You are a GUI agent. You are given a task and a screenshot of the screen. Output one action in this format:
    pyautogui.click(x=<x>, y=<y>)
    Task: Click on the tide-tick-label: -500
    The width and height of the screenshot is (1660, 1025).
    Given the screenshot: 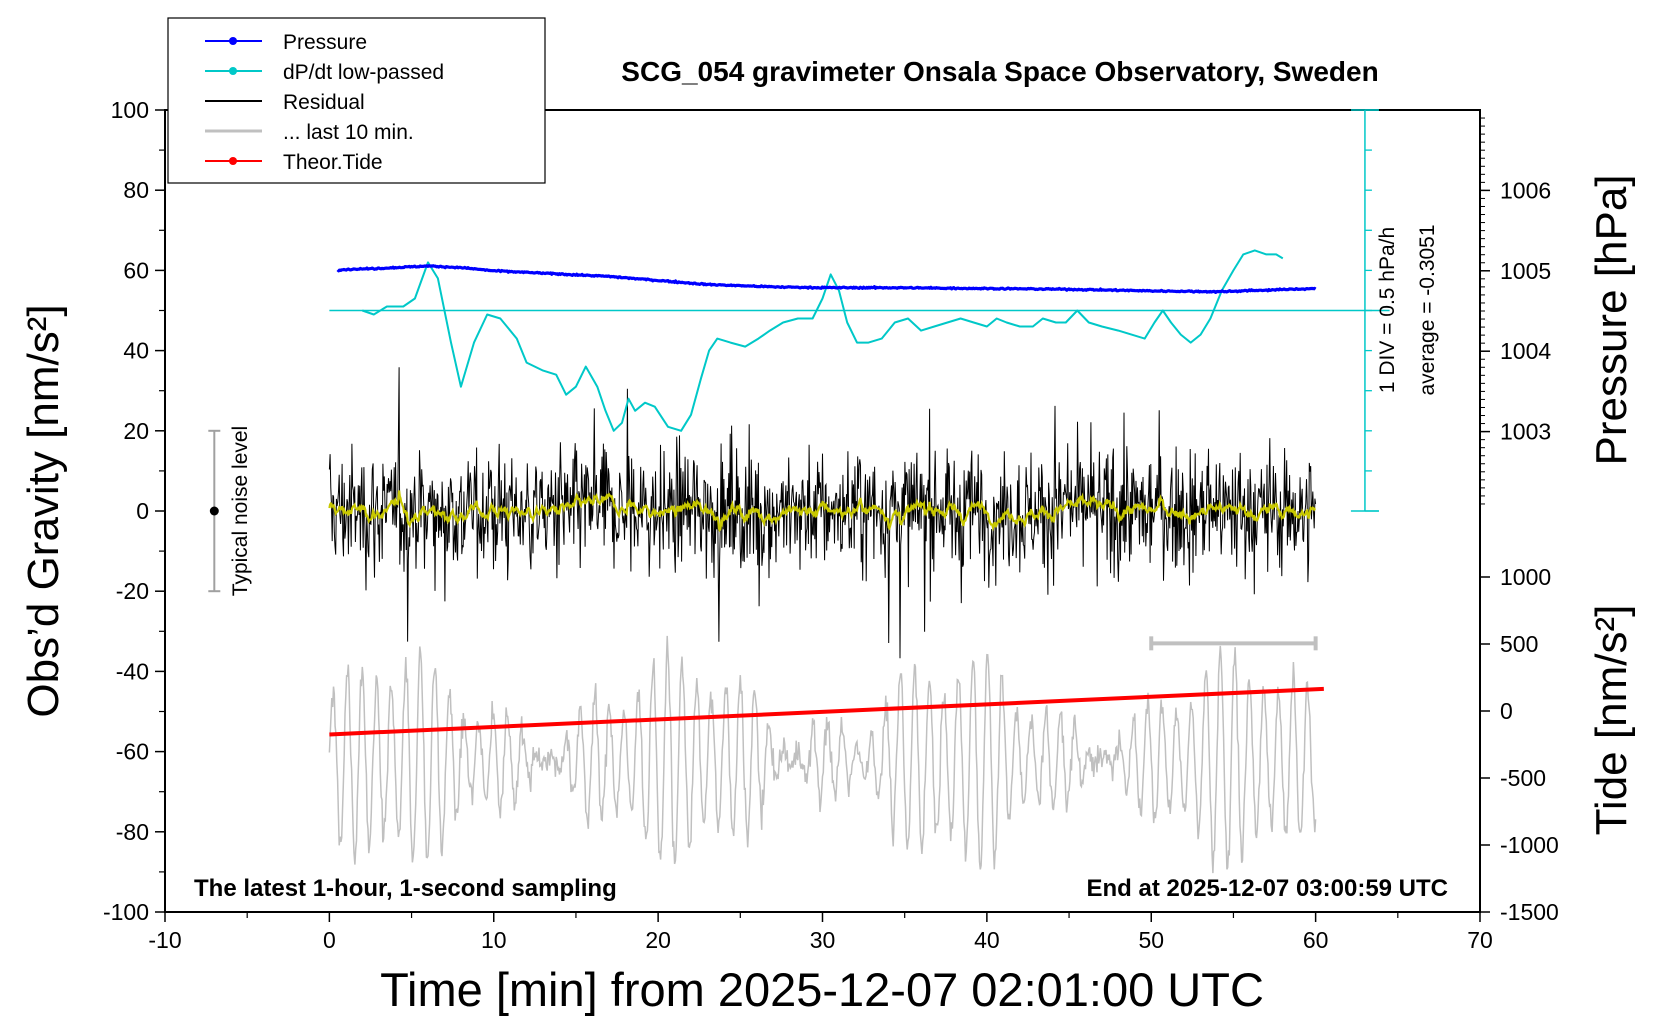 What is the action you would take?
    pyautogui.click(x=1523, y=778)
    